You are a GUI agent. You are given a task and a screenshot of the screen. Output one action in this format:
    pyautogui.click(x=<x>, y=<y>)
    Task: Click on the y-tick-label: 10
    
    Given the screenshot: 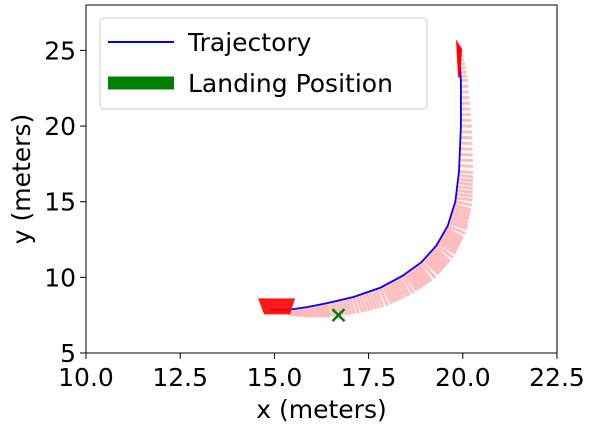 What is the action you would take?
    pyautogui.click(x=60, y=277)
    